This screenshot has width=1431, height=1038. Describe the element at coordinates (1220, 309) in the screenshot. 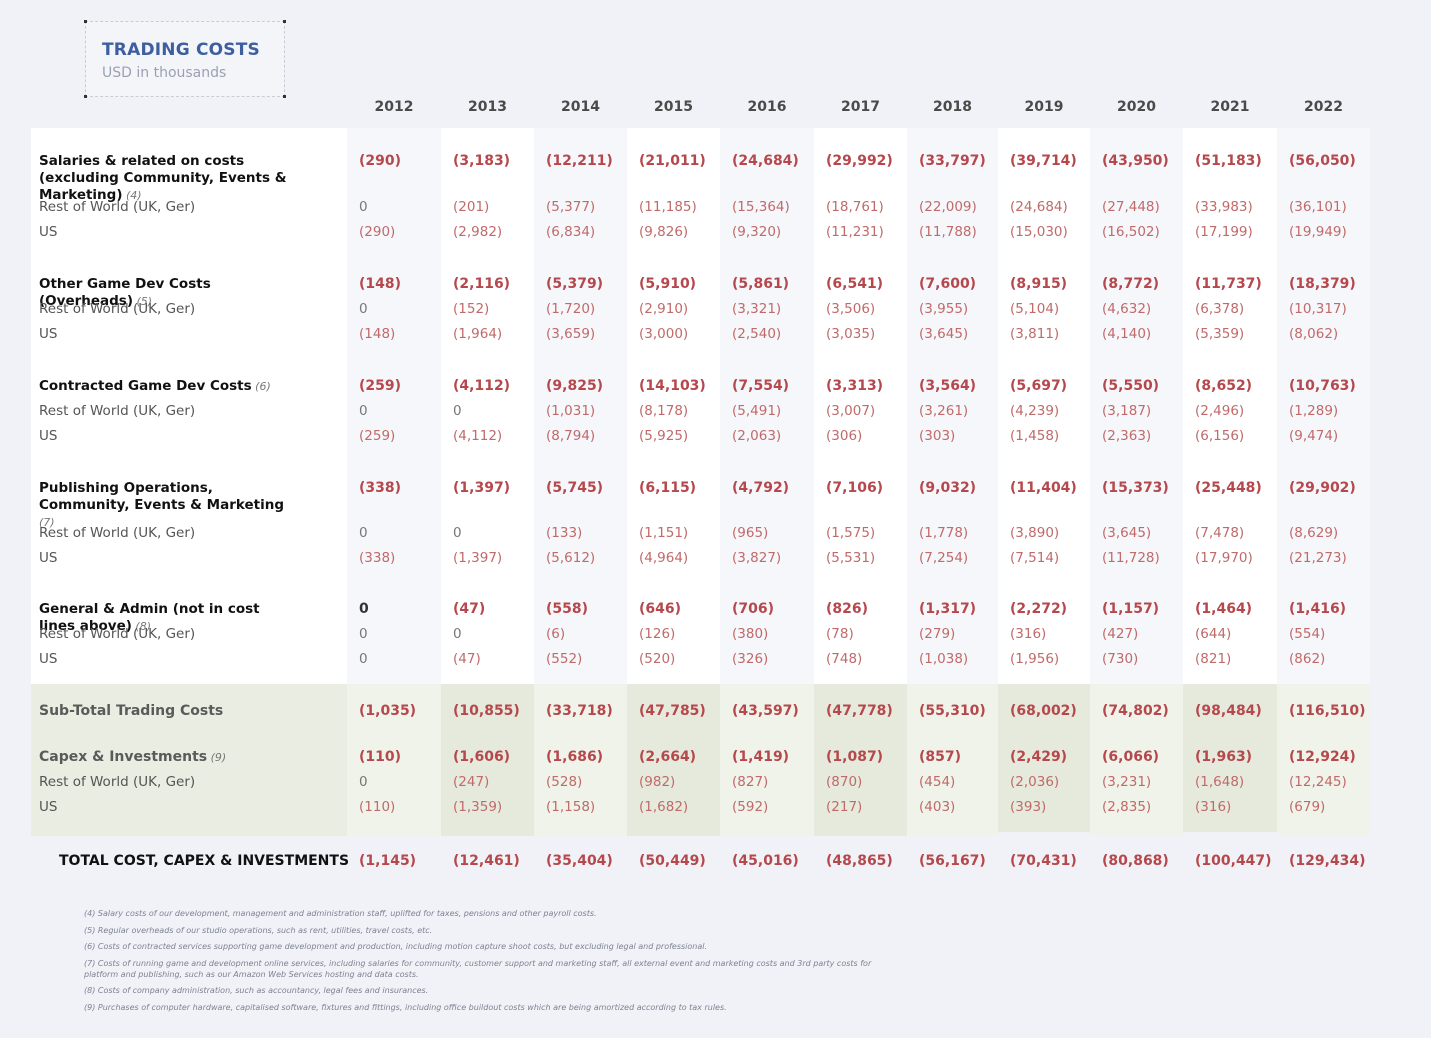

I see `table-cell: (6,378)` at that location.